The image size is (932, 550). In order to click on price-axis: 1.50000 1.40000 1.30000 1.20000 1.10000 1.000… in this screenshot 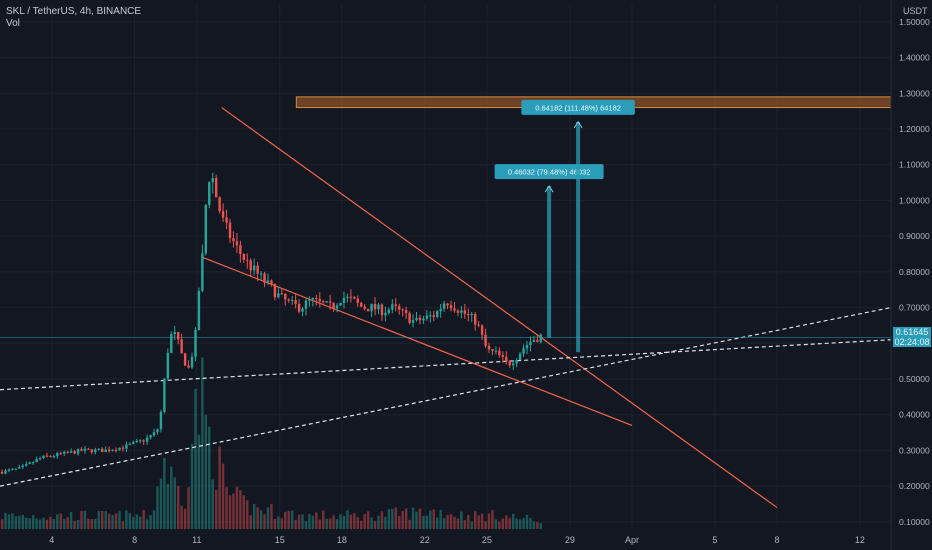, I will do `click(914, 272)`.